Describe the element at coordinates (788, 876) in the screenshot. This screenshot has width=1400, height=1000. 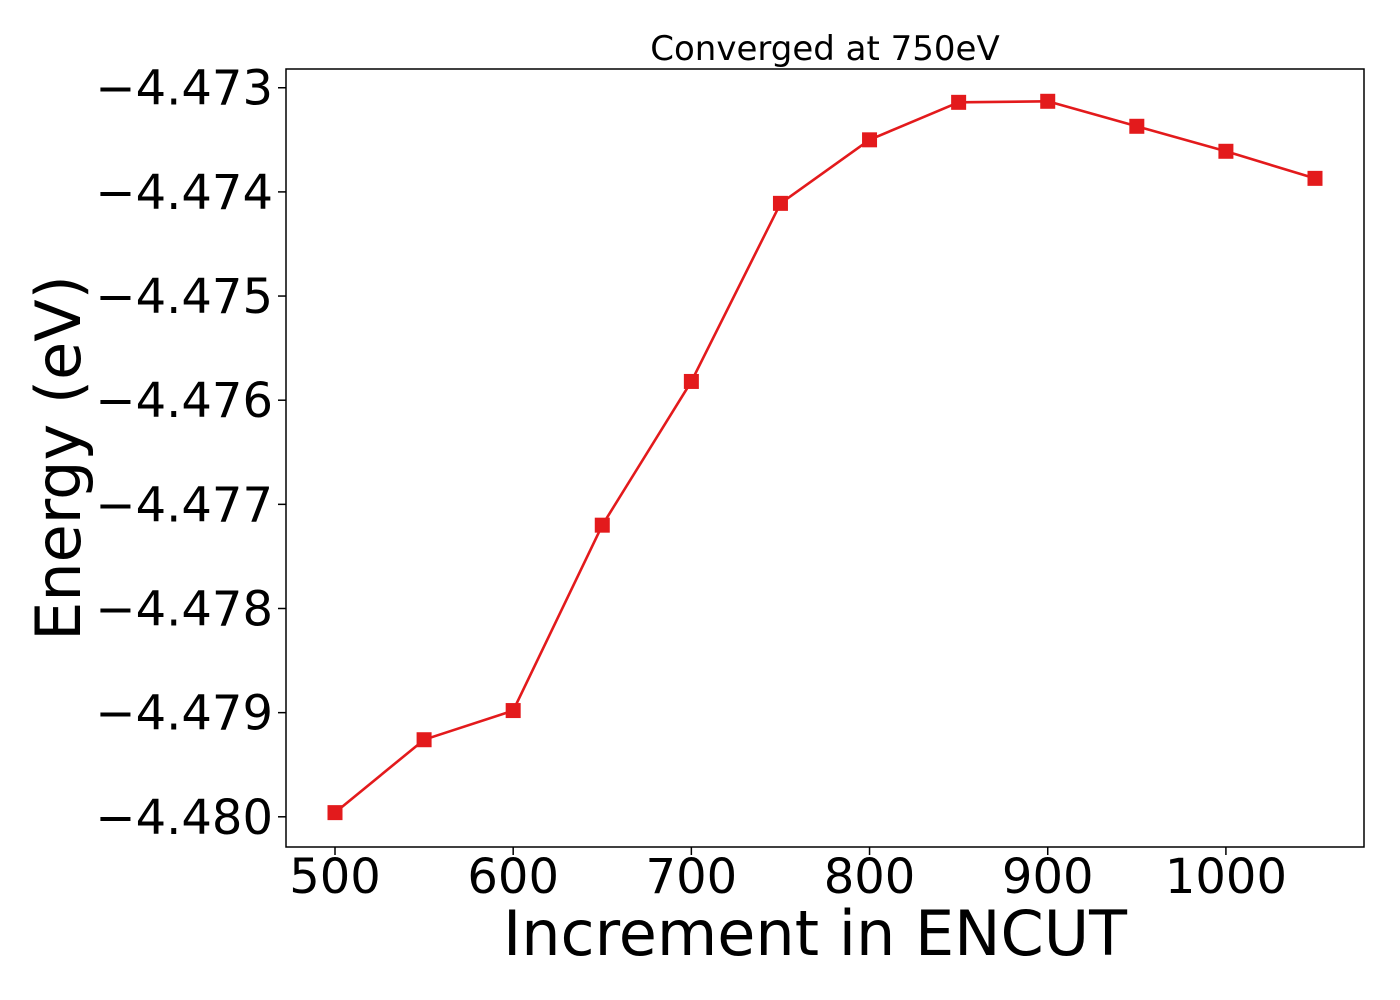
I see `x-axis: 500 600 700 800 900 1000` at that location.